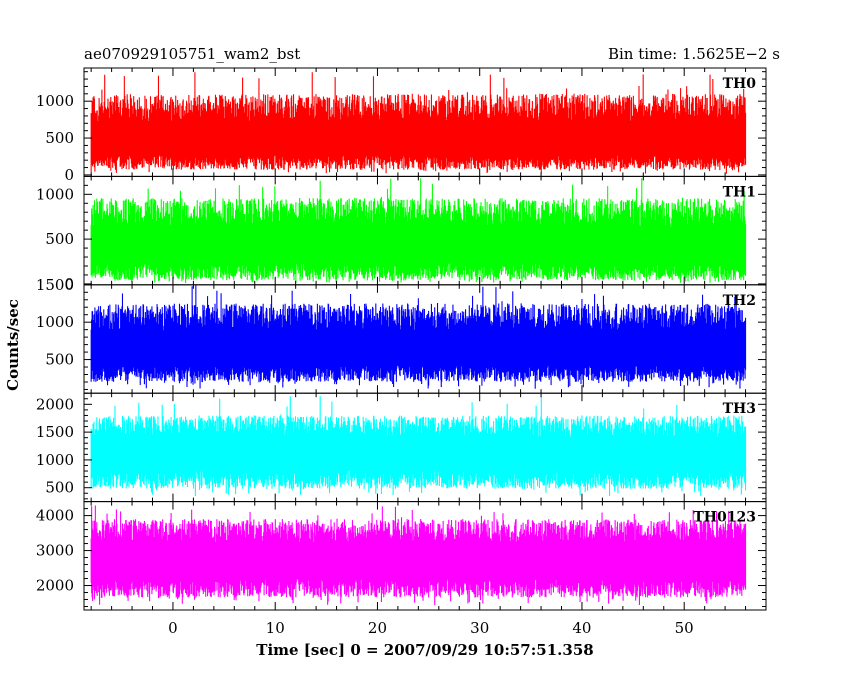 Image resolution: width=850 pixels, height=680 pixels. Describe the element at coordinates (684, 628) in the screenshot. I see `x-tick-label: 50` at that location.